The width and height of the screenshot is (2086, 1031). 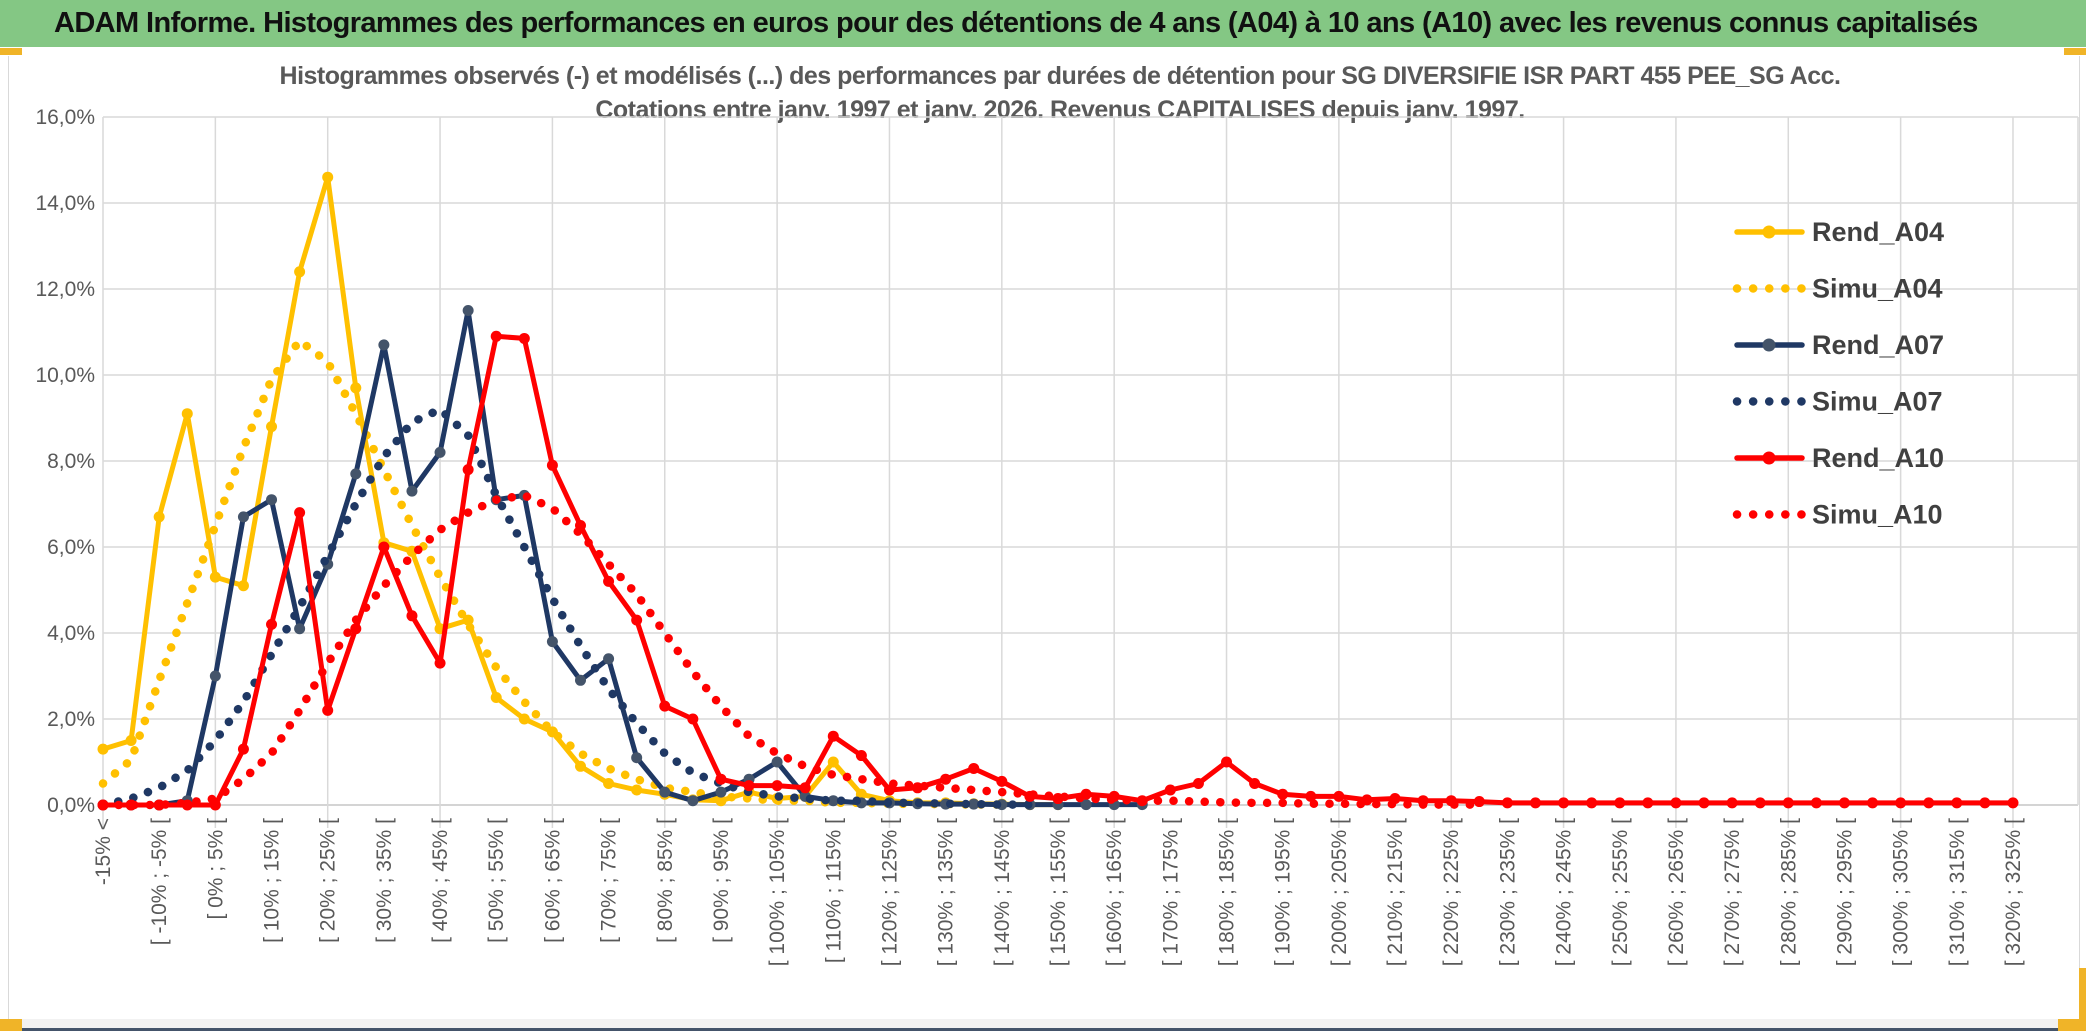 What do you see at coordinates (1114, 892) in the screenshot?
I see `x-tick-label: [ 160% ; 165% [` at bounding box center [1114, 892].